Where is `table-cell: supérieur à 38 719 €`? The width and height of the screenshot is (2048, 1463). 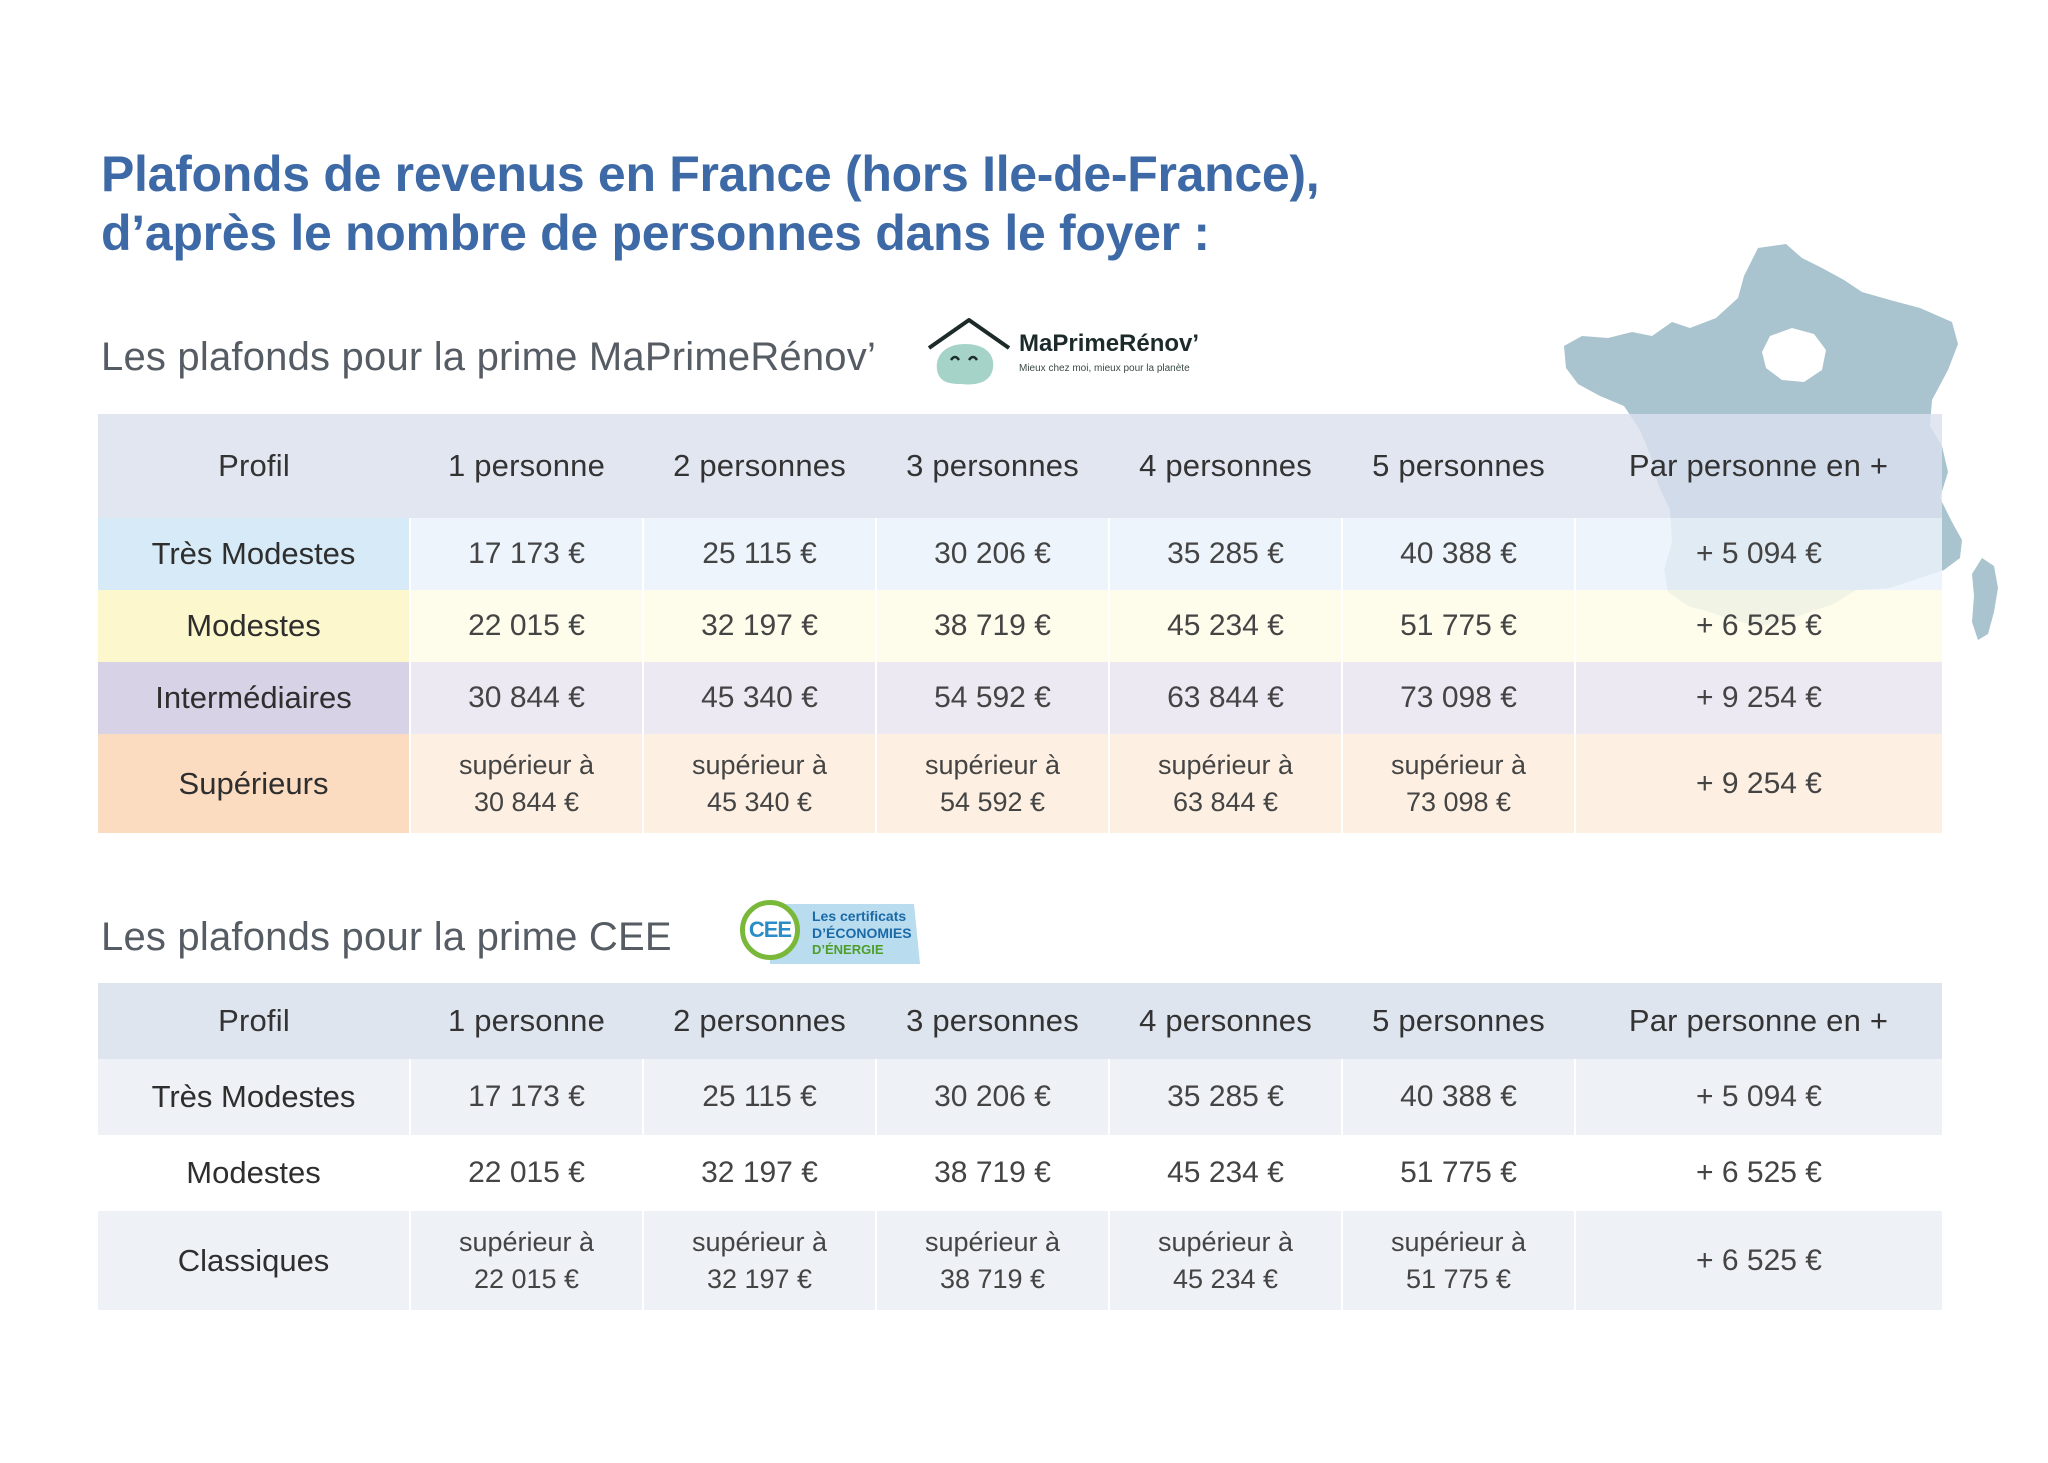
table-cell: supérieur à 38 719 € is located at coordinates (992, 1260).